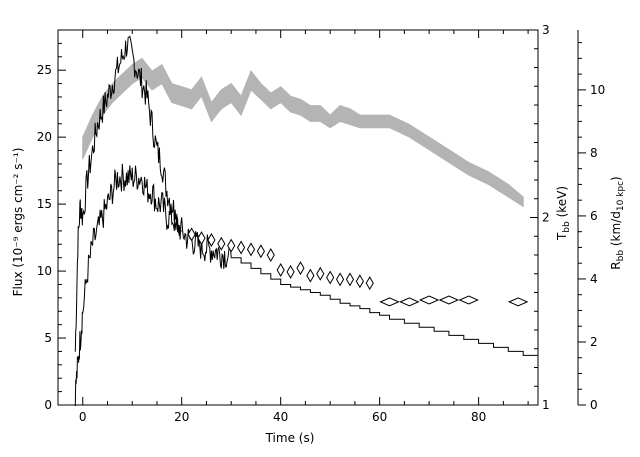 This screenshot has height=457, width=640. Describe the element at coordinates (280, 417) in the screenshot. I see `x-tick-label: 40` at that location.